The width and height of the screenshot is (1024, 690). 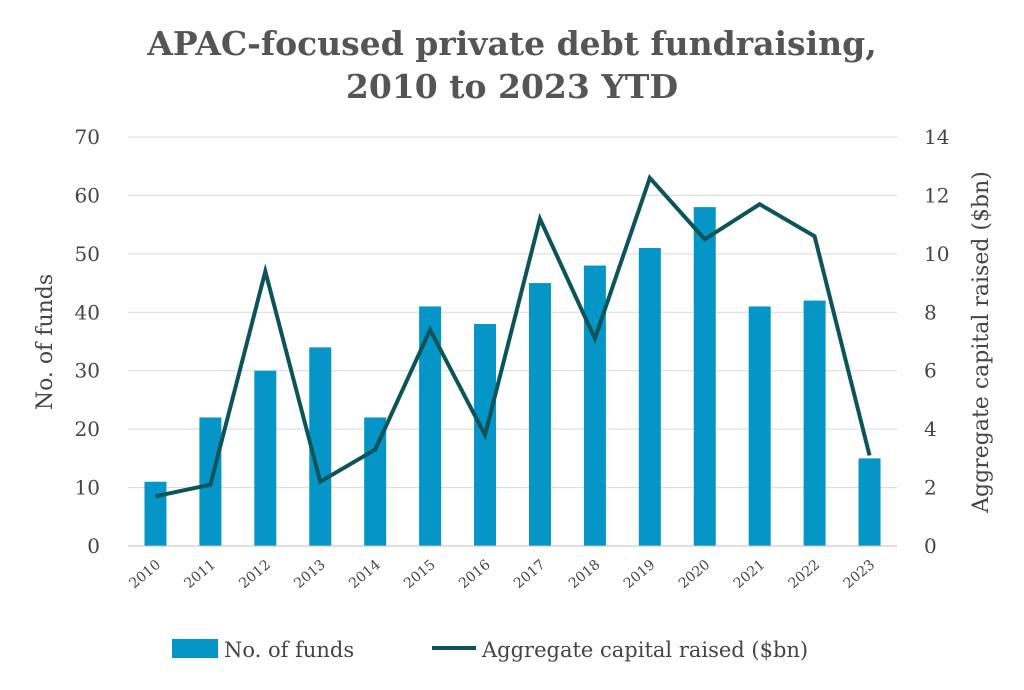 What do you see at coordinates (87, 312) in the screenshot?
I see `y-tick-label: 40` at bounding box center [87, 312].